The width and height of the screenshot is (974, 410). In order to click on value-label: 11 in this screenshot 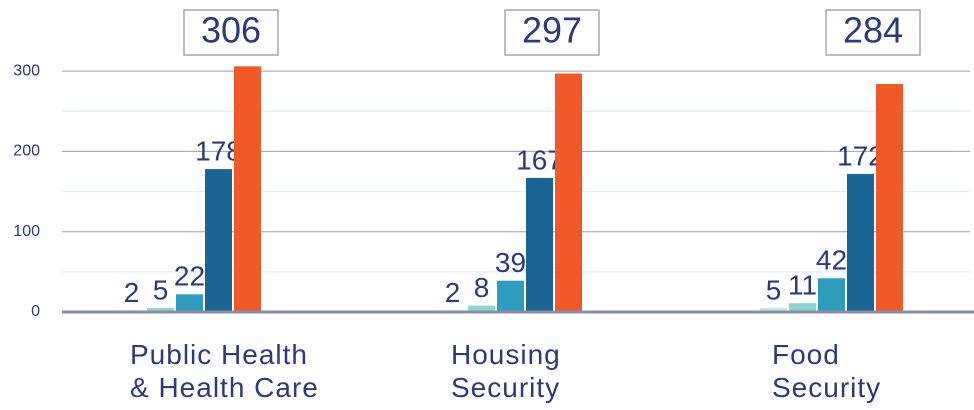, I will do `click(802, 285)`.